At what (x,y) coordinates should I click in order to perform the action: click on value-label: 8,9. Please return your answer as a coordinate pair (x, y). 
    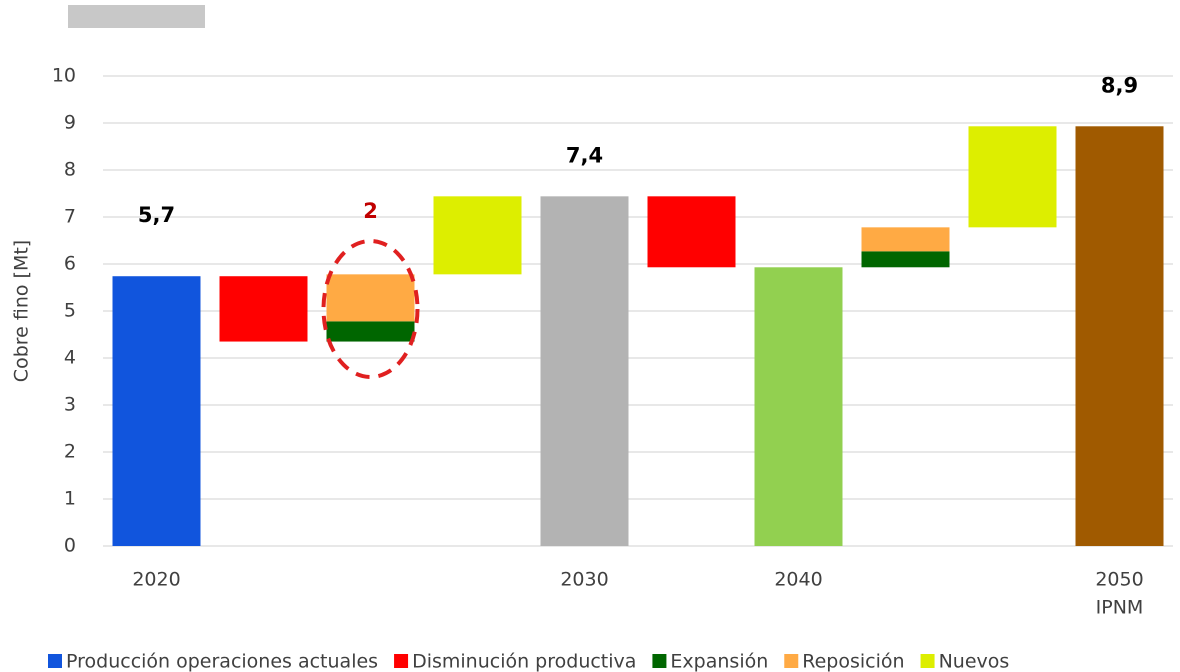
    Looking at the image, I should click on (1119, 85).